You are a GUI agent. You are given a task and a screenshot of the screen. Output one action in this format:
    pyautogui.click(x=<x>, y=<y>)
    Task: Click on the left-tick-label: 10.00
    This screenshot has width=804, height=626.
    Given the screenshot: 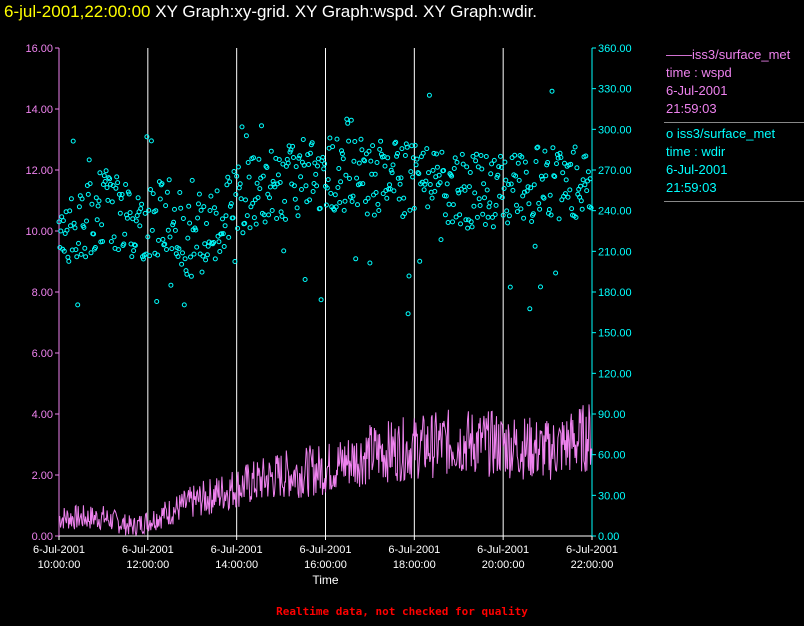 What is the action you would take?
    pyautogui.click(x=39, y=232)
    